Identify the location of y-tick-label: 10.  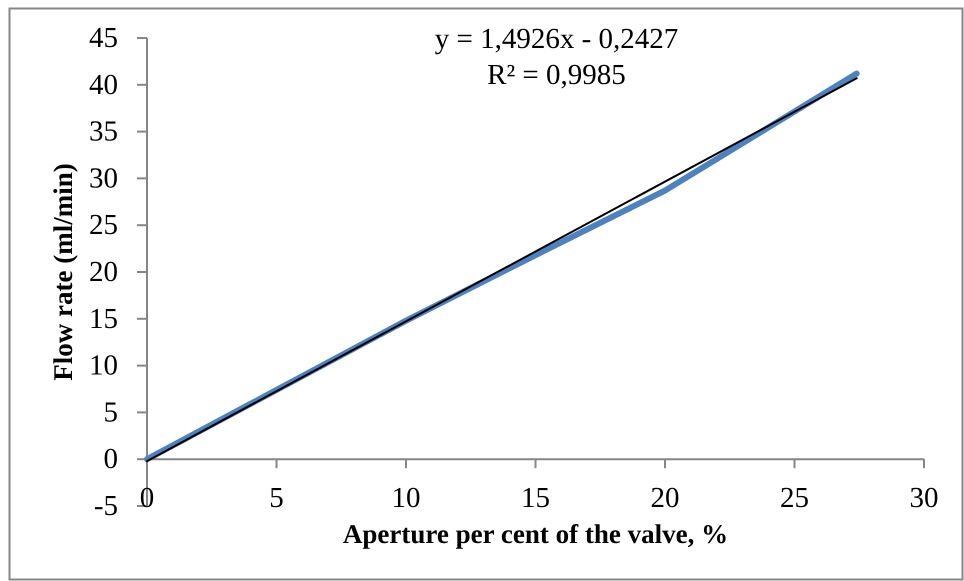
(103, 366).